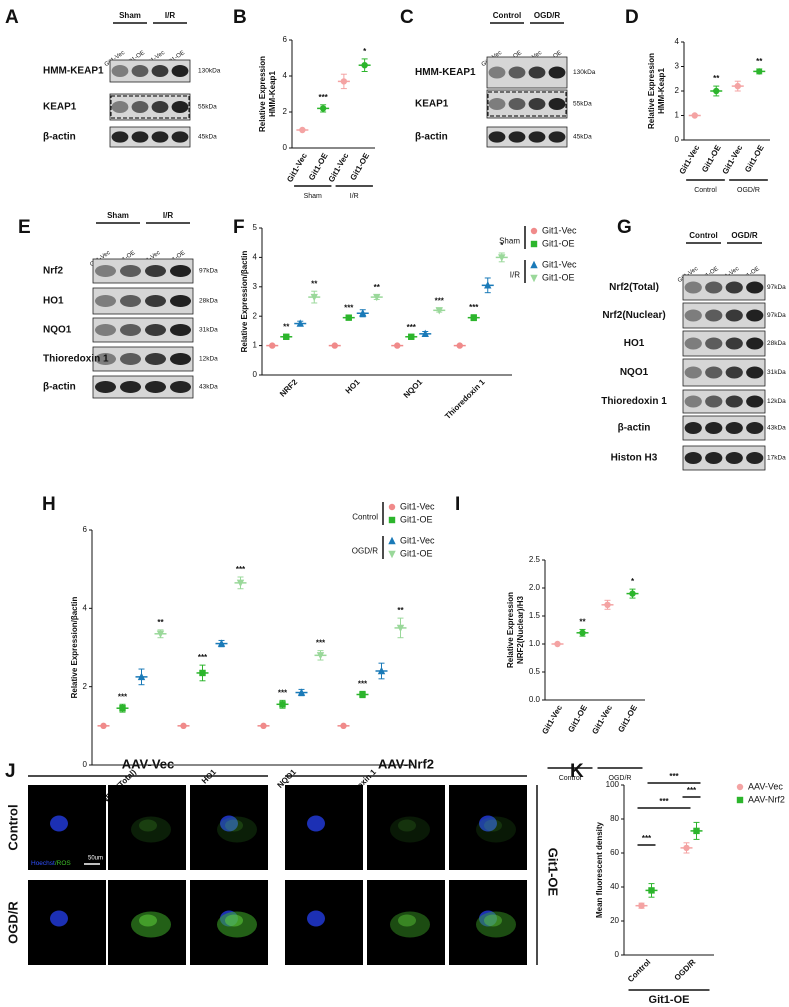 The image size is (789, 1007). What do you see at coordinates (776, 372) in the screenshot?
I see `blot-size: 31kDa` at bounding box center [776, 372].